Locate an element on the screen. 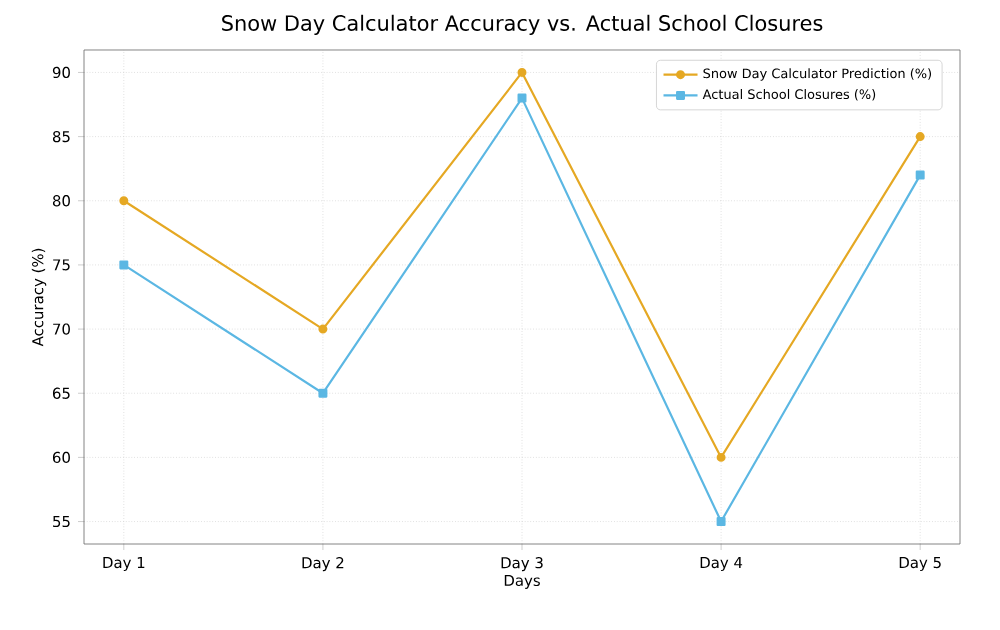  chart-title: Snow Day Calculator Accuracy vs. Actual School Closures is located at coordinates (522, 24).